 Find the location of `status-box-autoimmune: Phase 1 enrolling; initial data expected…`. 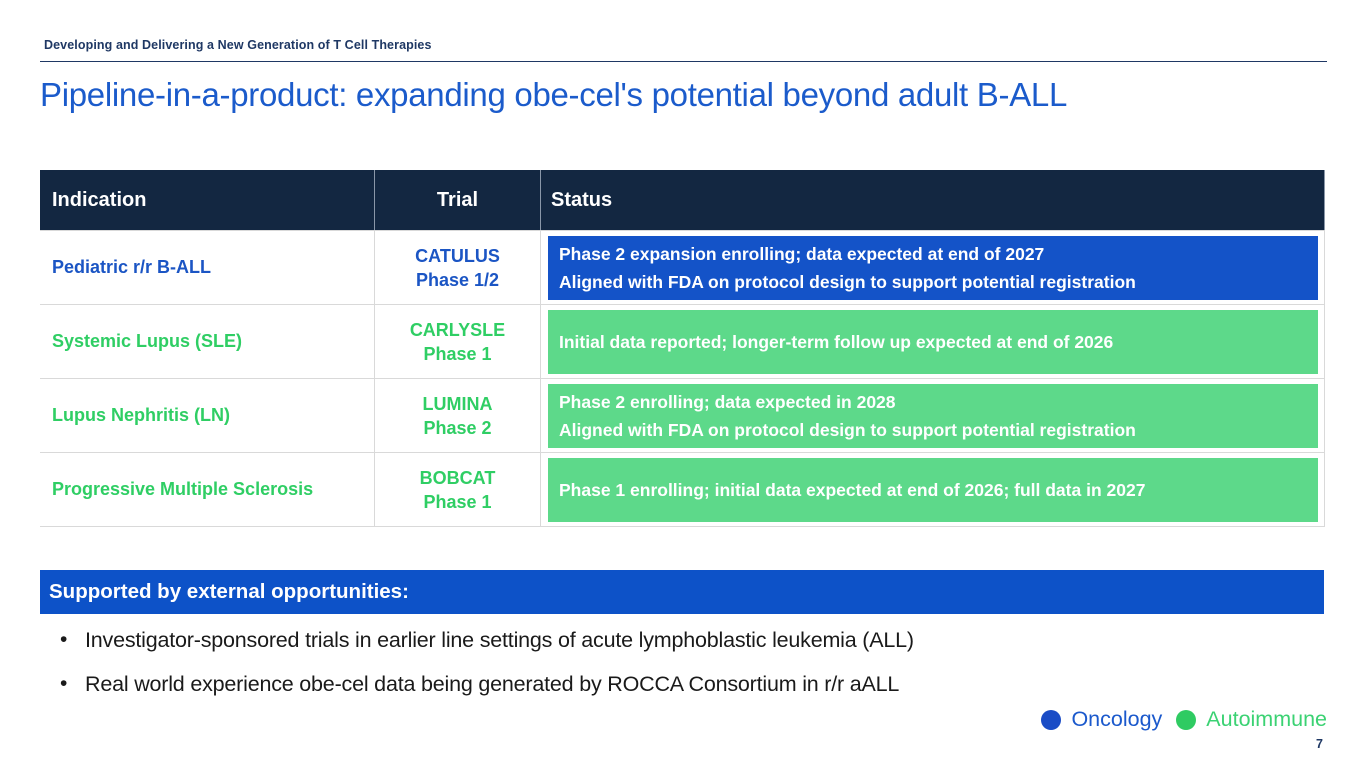

status-box-autoimmune: Phase 1 enrolling; initial data expected… is located at coordinates (933, 489).